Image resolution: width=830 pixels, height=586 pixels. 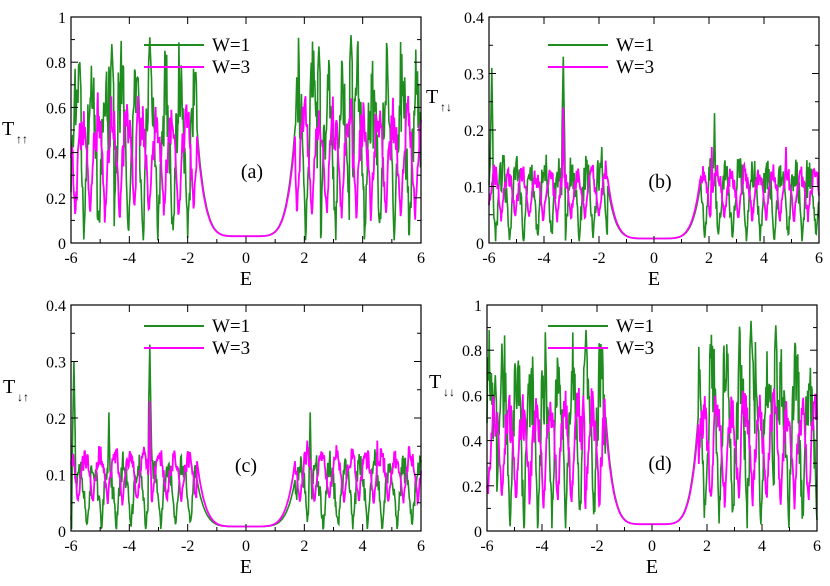 I want to click on panel-a-ylabel: T, so click(x=8, y=129).